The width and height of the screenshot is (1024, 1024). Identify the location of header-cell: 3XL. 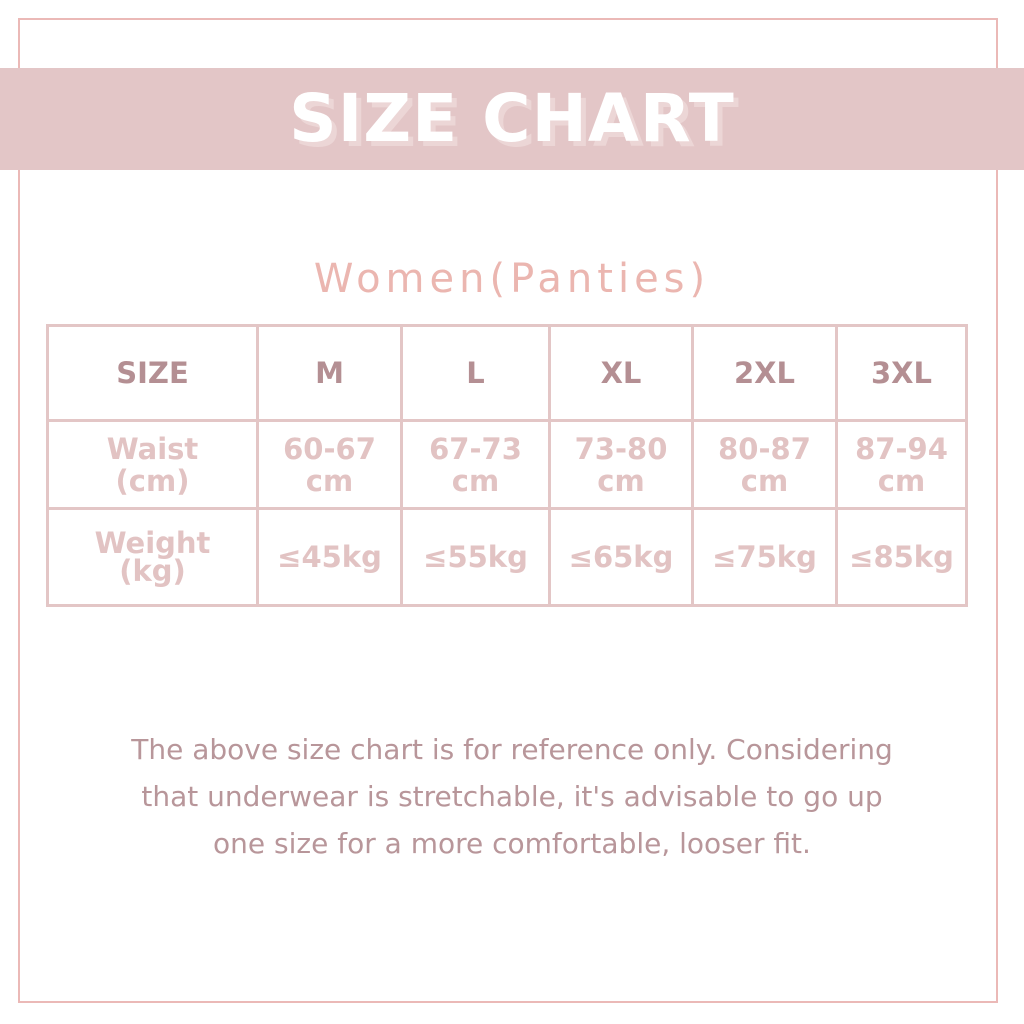
(901, 373).